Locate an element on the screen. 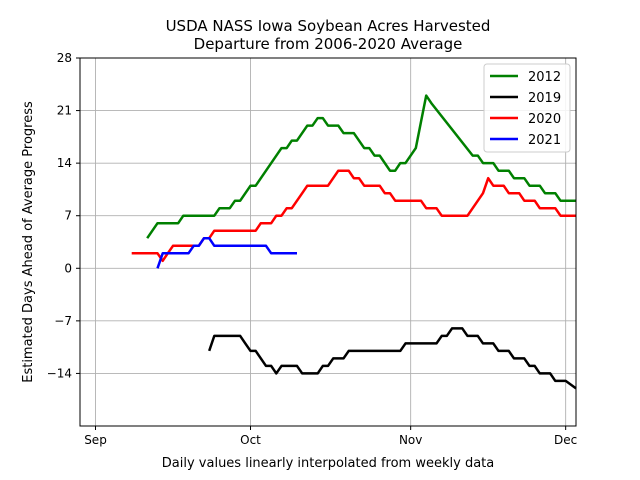  y-axis-label: Estimated Days Ahead of Average Progress is located at coordinates (28, 242).